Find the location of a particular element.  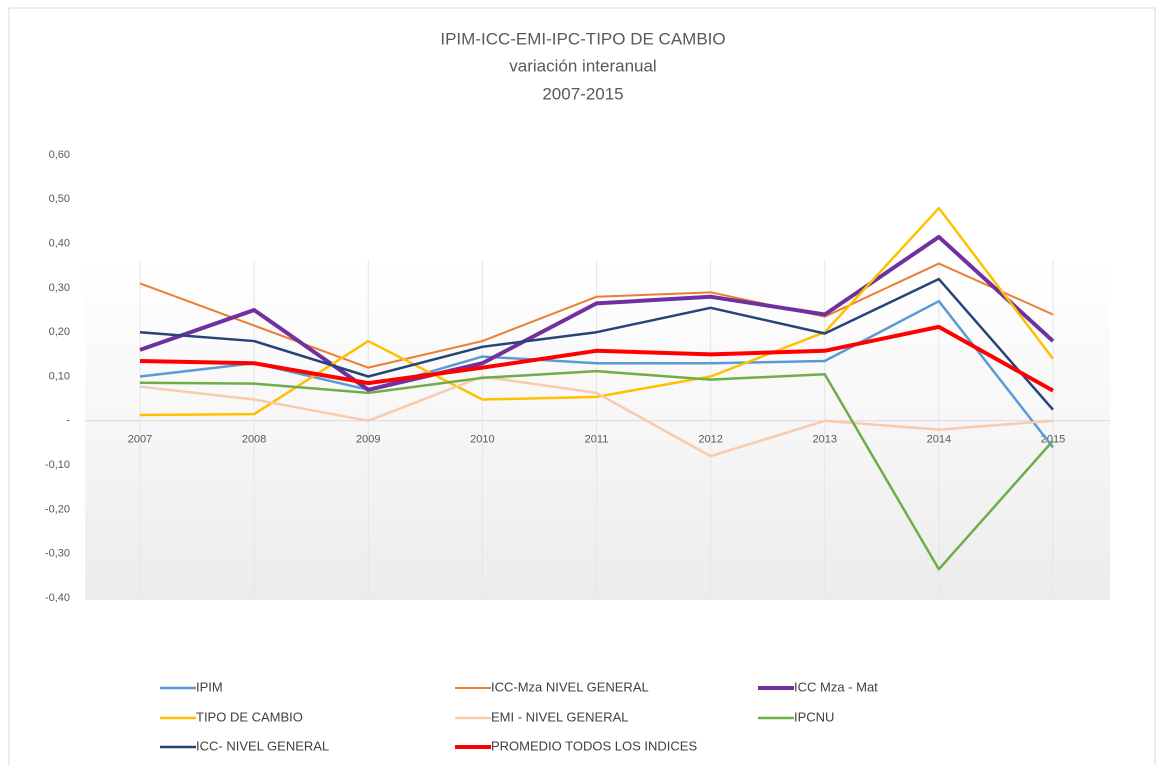

x-tick-label: 2007 is located at coordinates (140, 440).